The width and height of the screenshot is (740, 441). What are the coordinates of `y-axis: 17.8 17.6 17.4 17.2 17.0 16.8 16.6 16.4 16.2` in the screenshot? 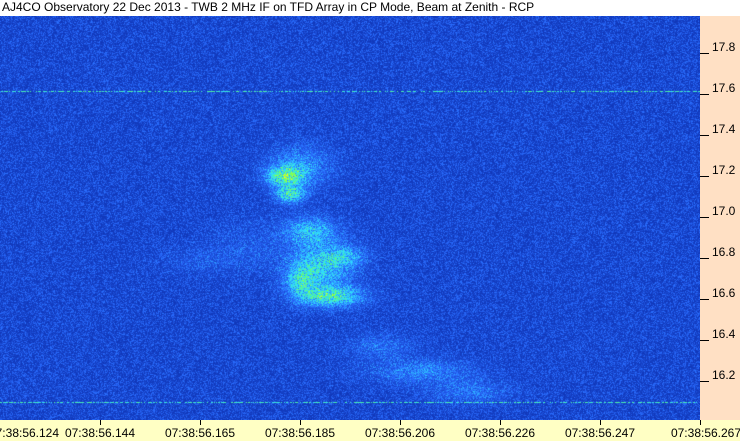 It's located at (720, 218).